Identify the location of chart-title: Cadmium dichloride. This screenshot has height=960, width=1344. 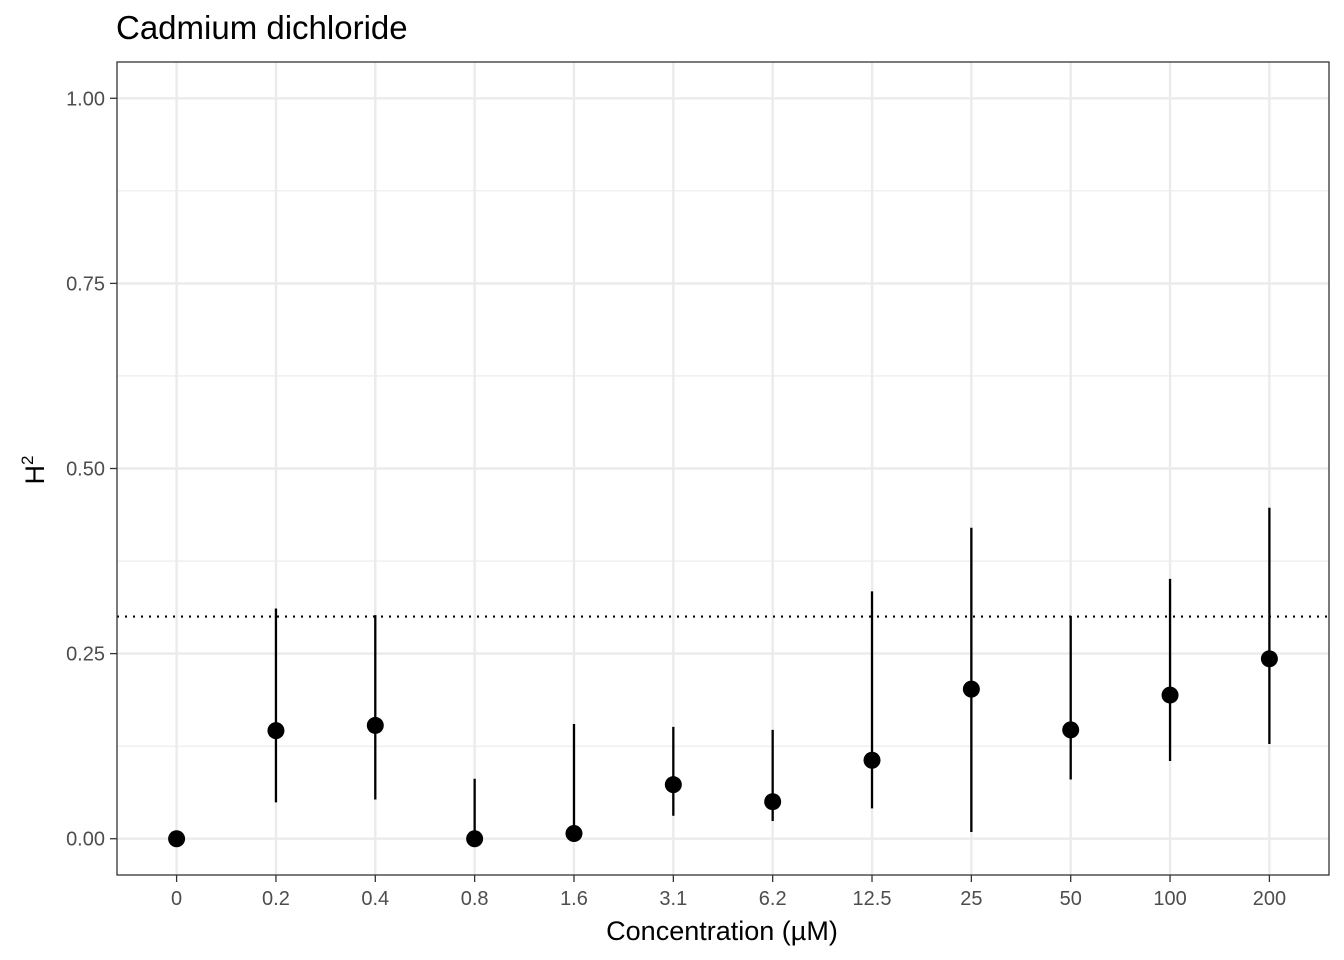
(262, 27).